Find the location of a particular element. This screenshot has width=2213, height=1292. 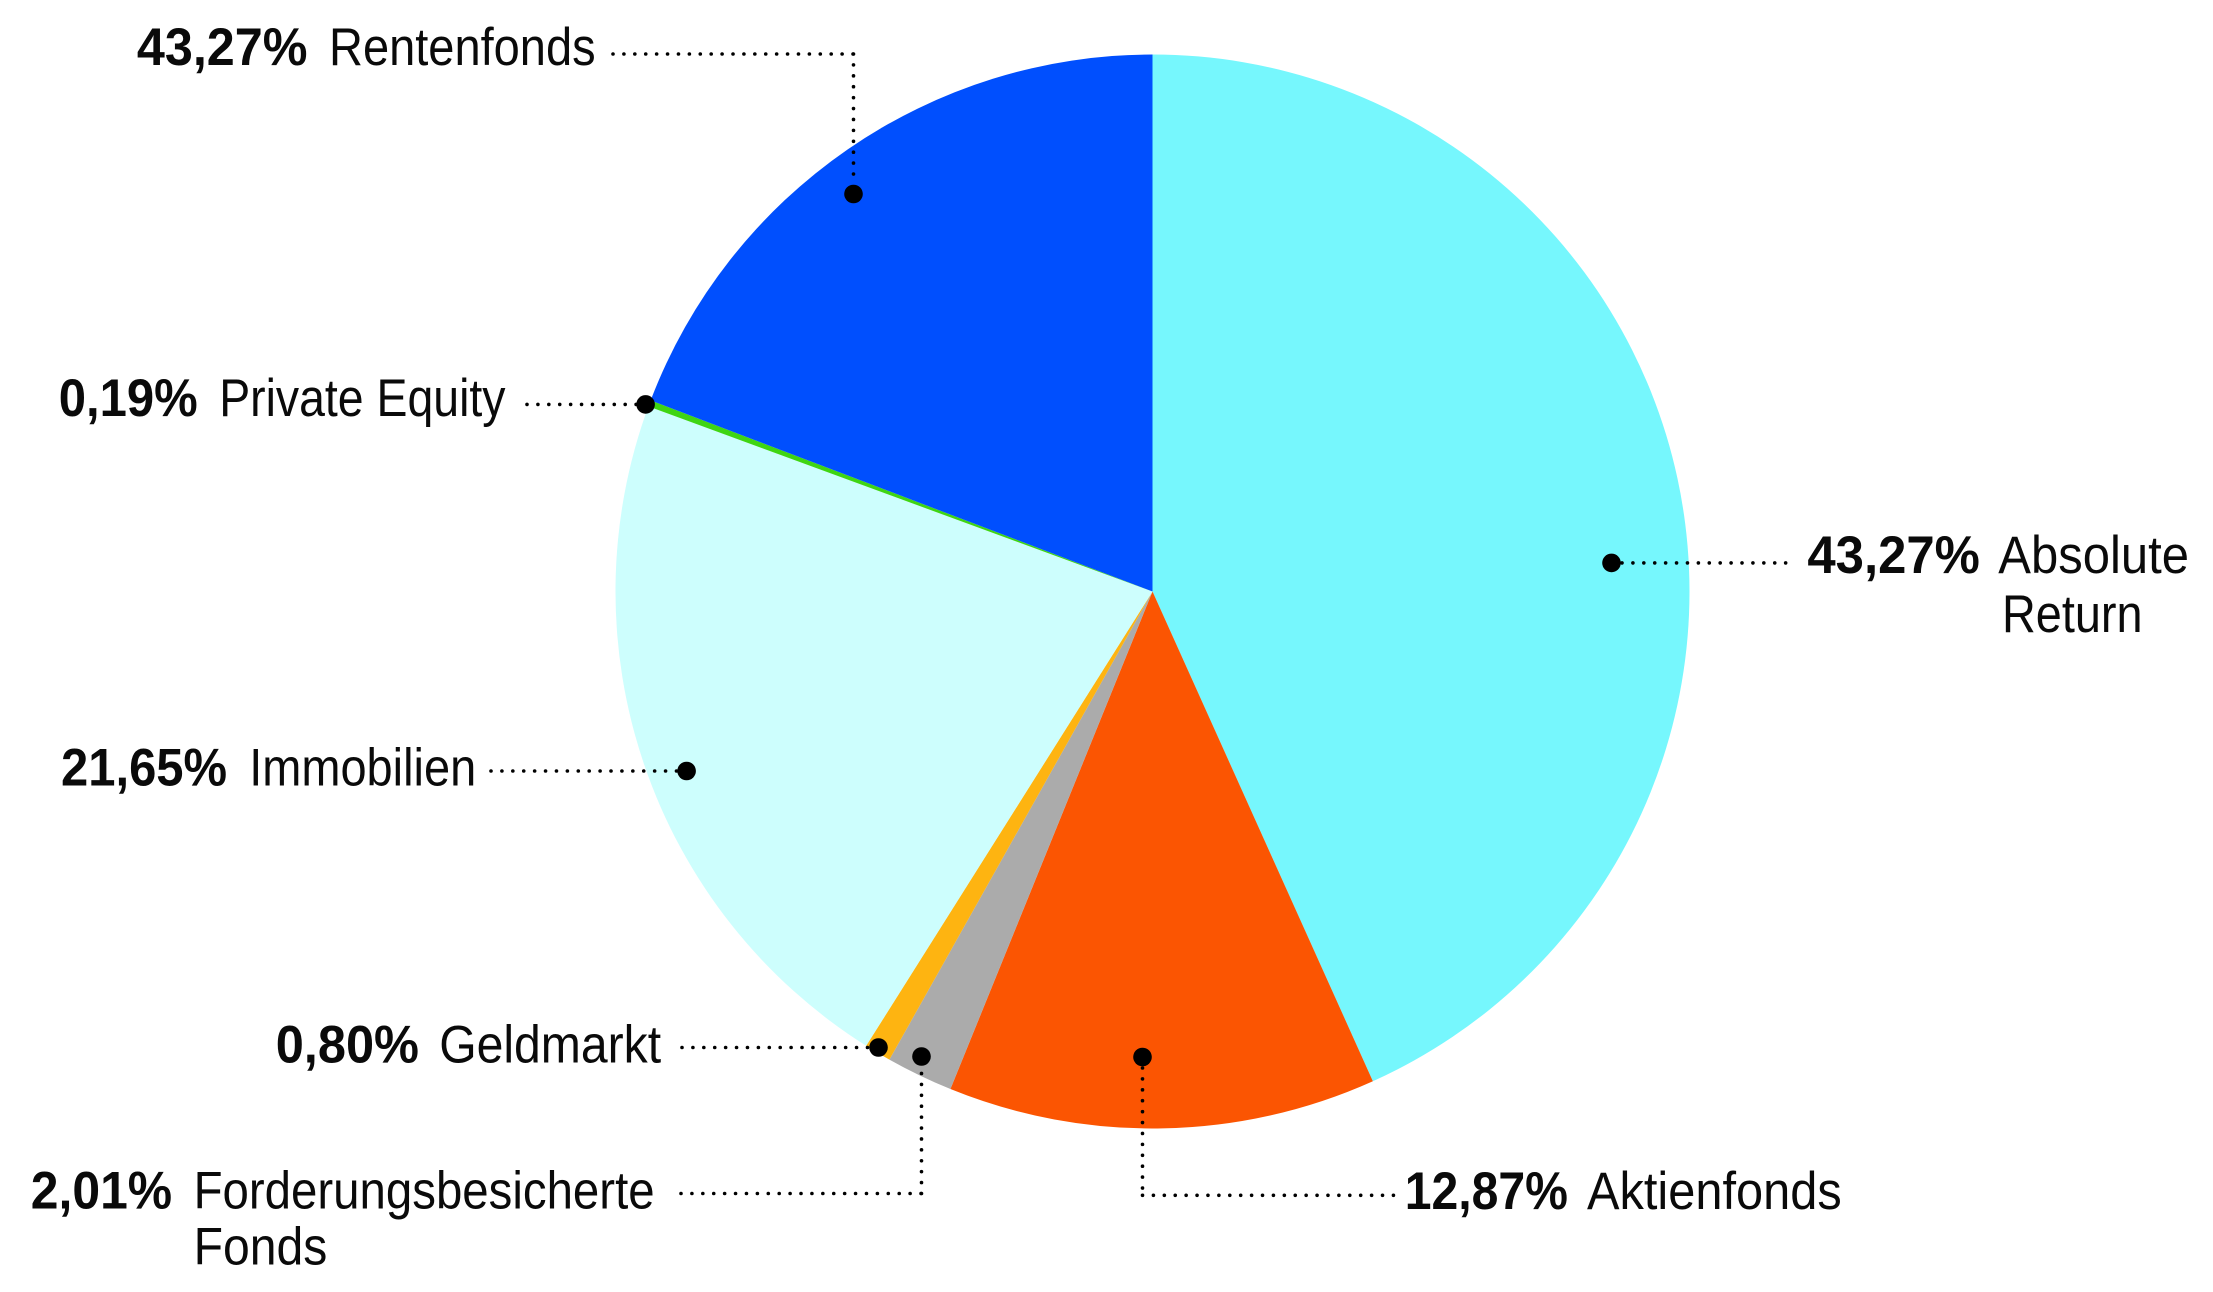

svg-text: 0,80% is located at coordinates (347, 1045).